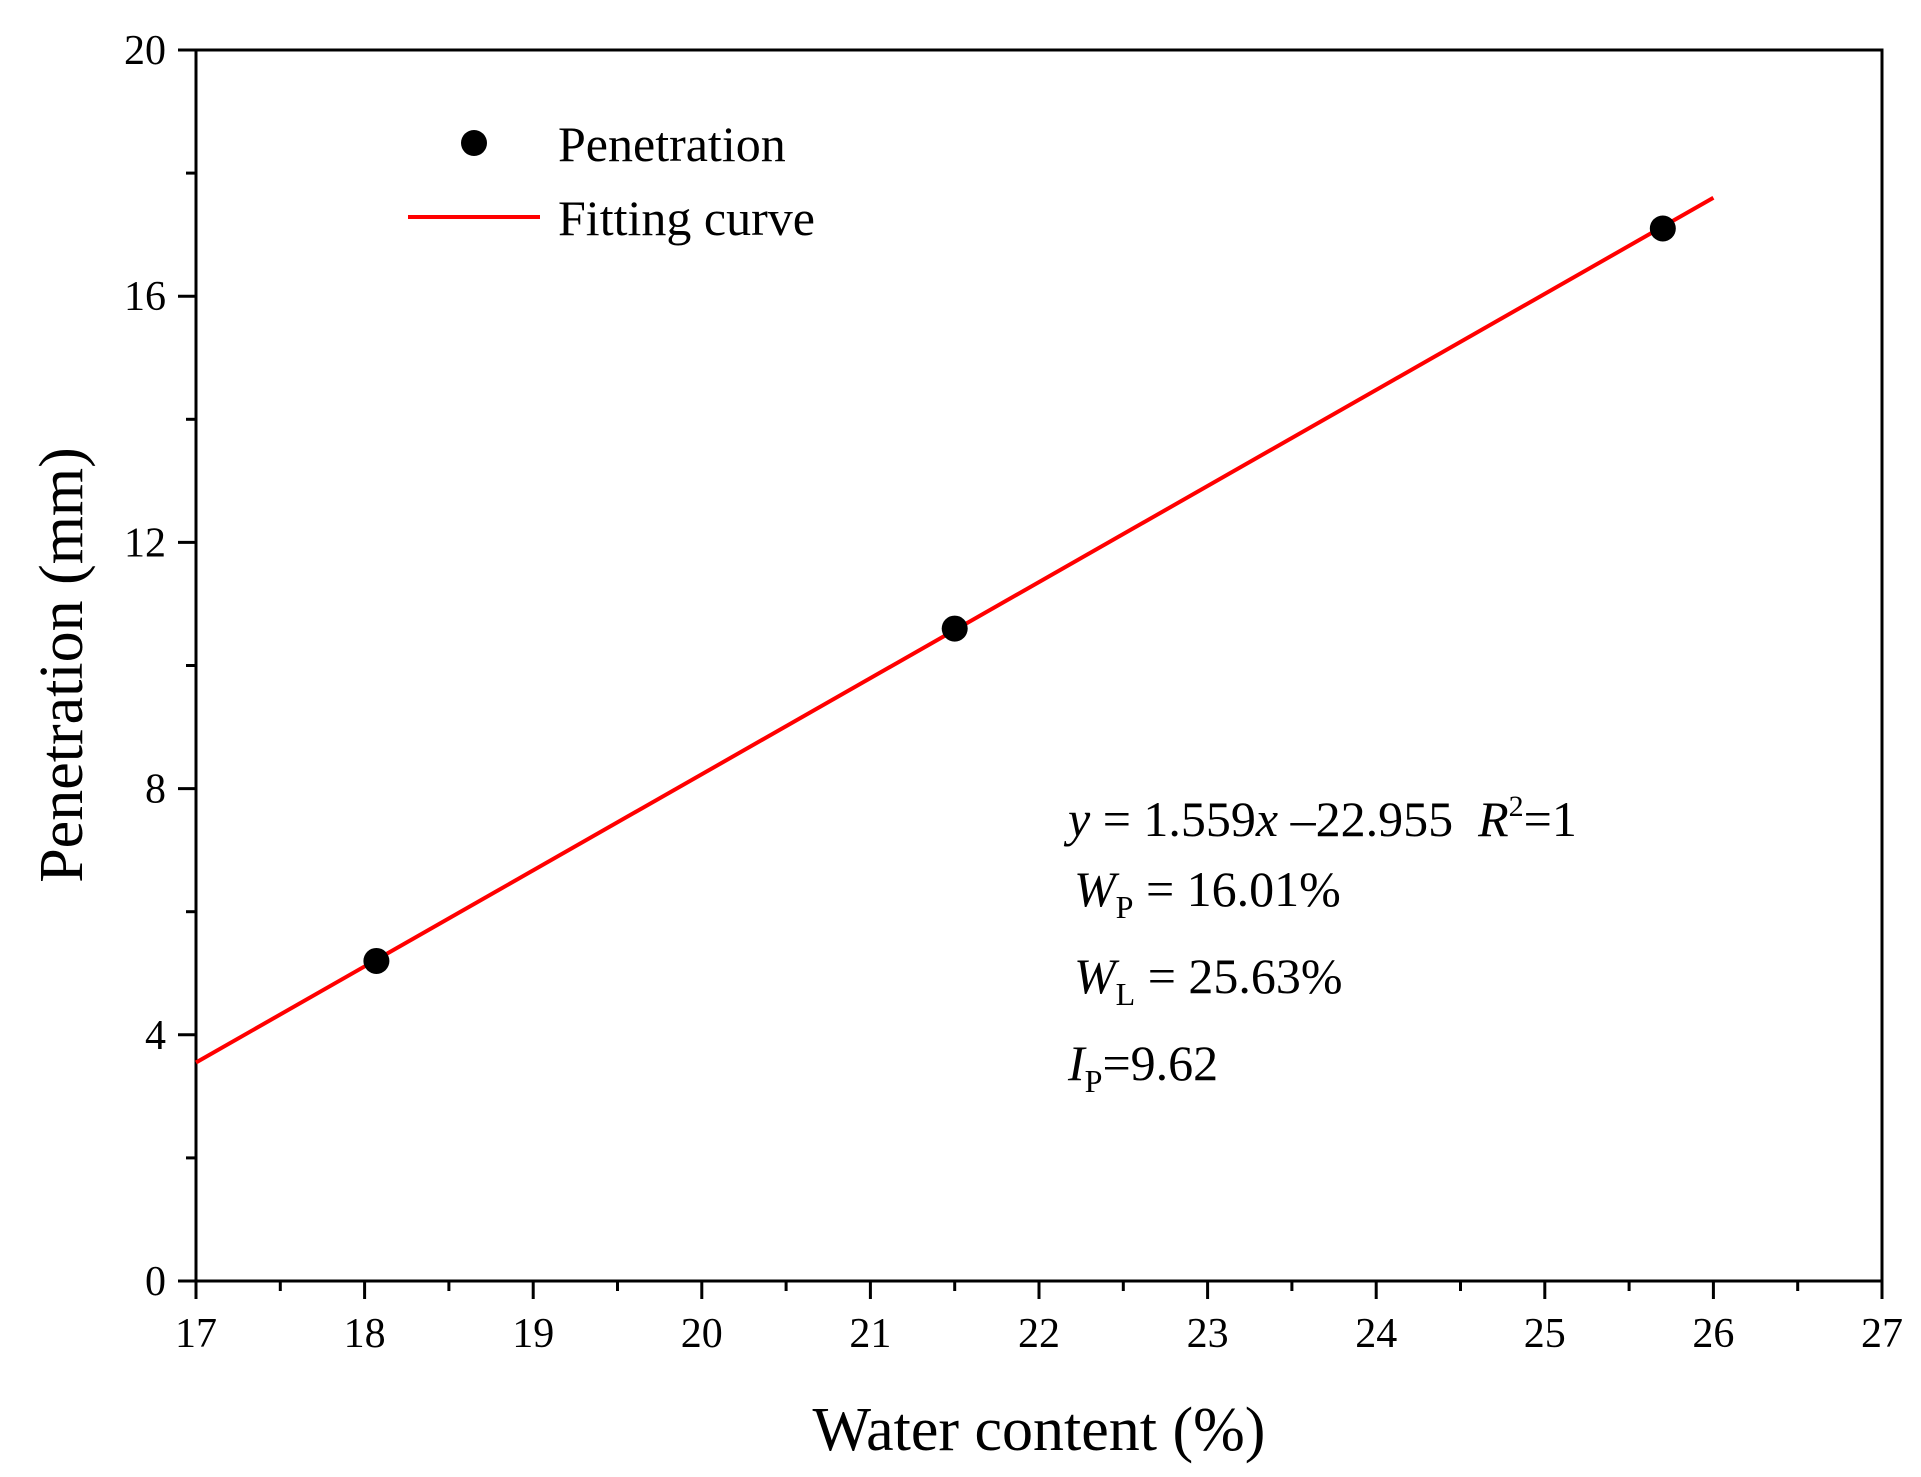 Image resolution: width=1921 pixels, height=1477 pixels. What do you see at coordinates (533, 1334) in the screenshot?
I see `x-tick-label: 19` at bounding box center [533, 1334].